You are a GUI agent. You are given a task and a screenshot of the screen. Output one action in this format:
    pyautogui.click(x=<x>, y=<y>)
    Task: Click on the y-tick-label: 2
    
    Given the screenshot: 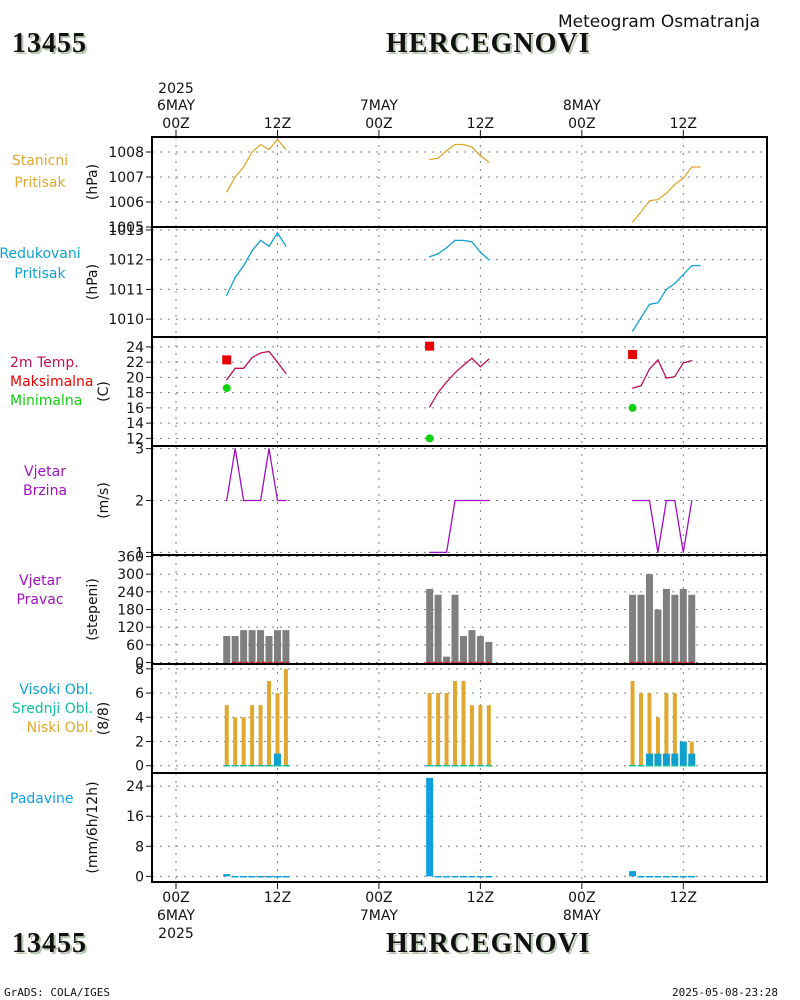 What is the action you would take?
    pyautogui.click(x=139, y=743)
    